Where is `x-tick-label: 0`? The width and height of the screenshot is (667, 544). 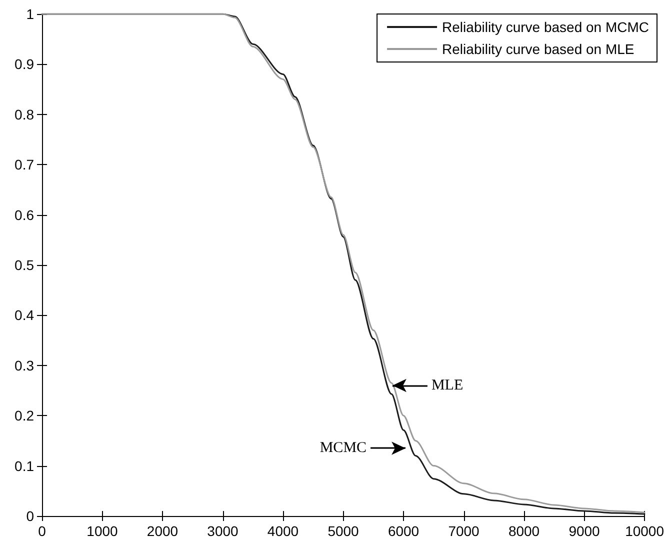
x-tick-label: 0 is located at coordinates (42, 531).